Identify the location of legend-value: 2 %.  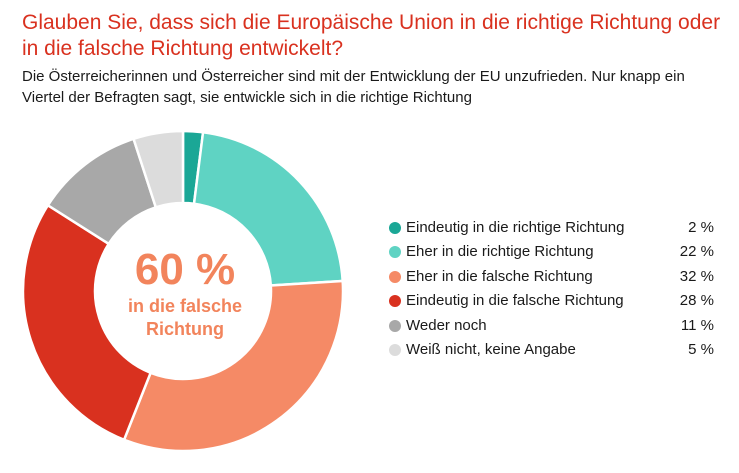
(701, 227).